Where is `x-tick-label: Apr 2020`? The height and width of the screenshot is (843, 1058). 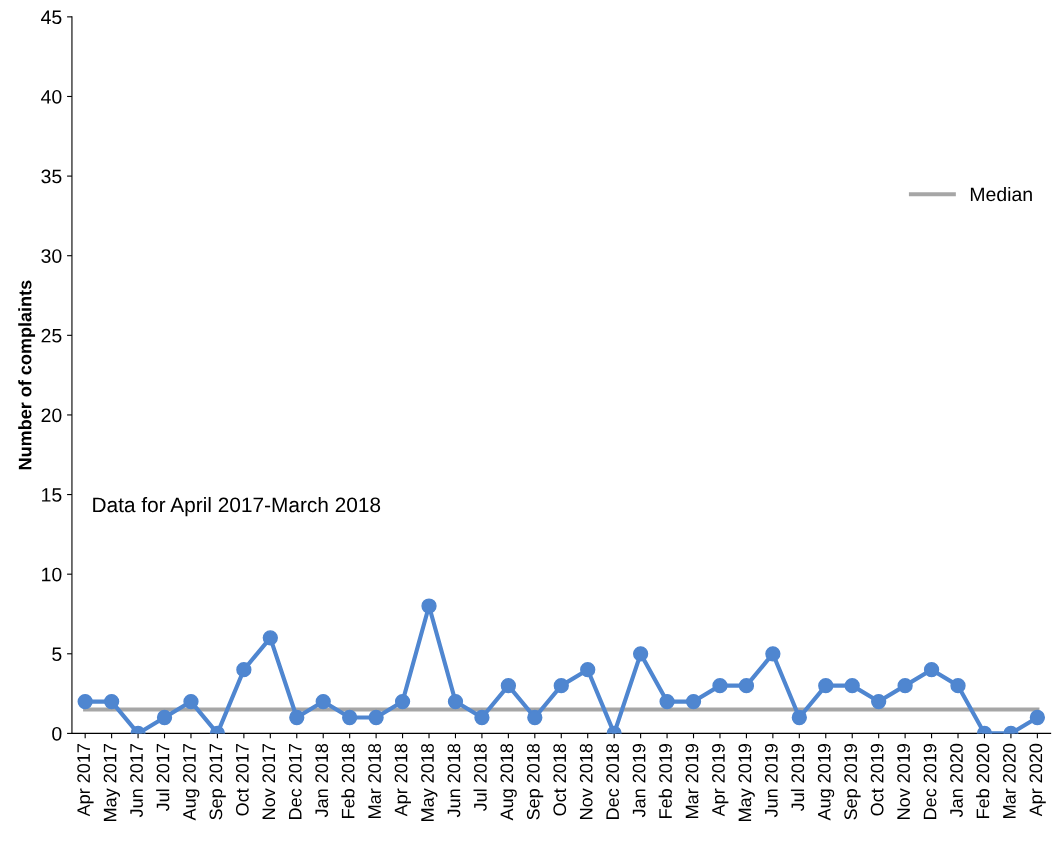 x-tick-label: Apr 2020 is located at coordinates (1037, 780).